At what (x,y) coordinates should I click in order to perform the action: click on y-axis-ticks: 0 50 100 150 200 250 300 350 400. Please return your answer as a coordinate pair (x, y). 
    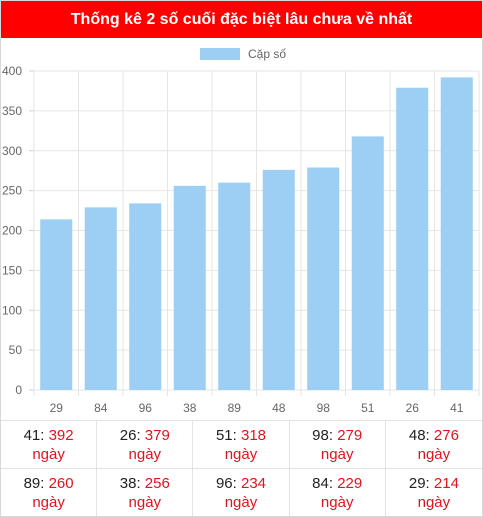
    Looking at the image, I should click on (12, 230).